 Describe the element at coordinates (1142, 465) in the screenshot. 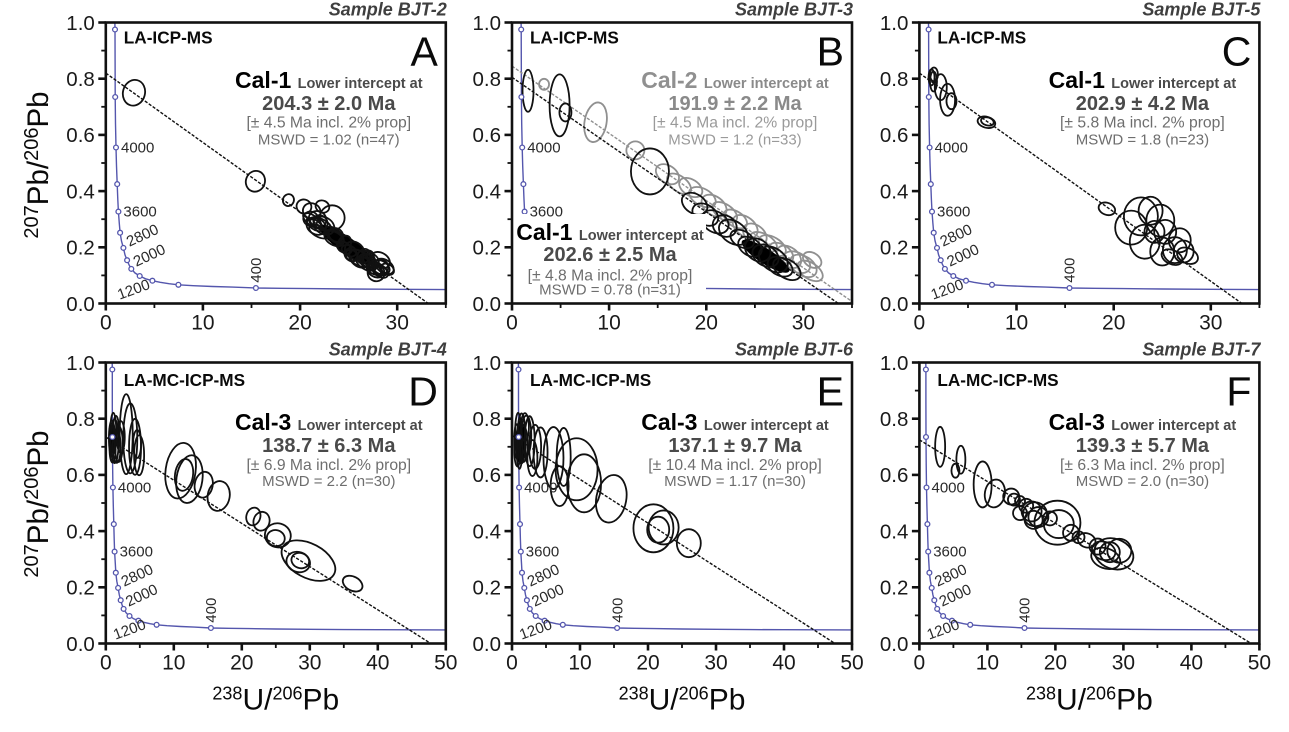

I see `svg-text: [± 6.3 Ma incl. 2% prop]` at that location.